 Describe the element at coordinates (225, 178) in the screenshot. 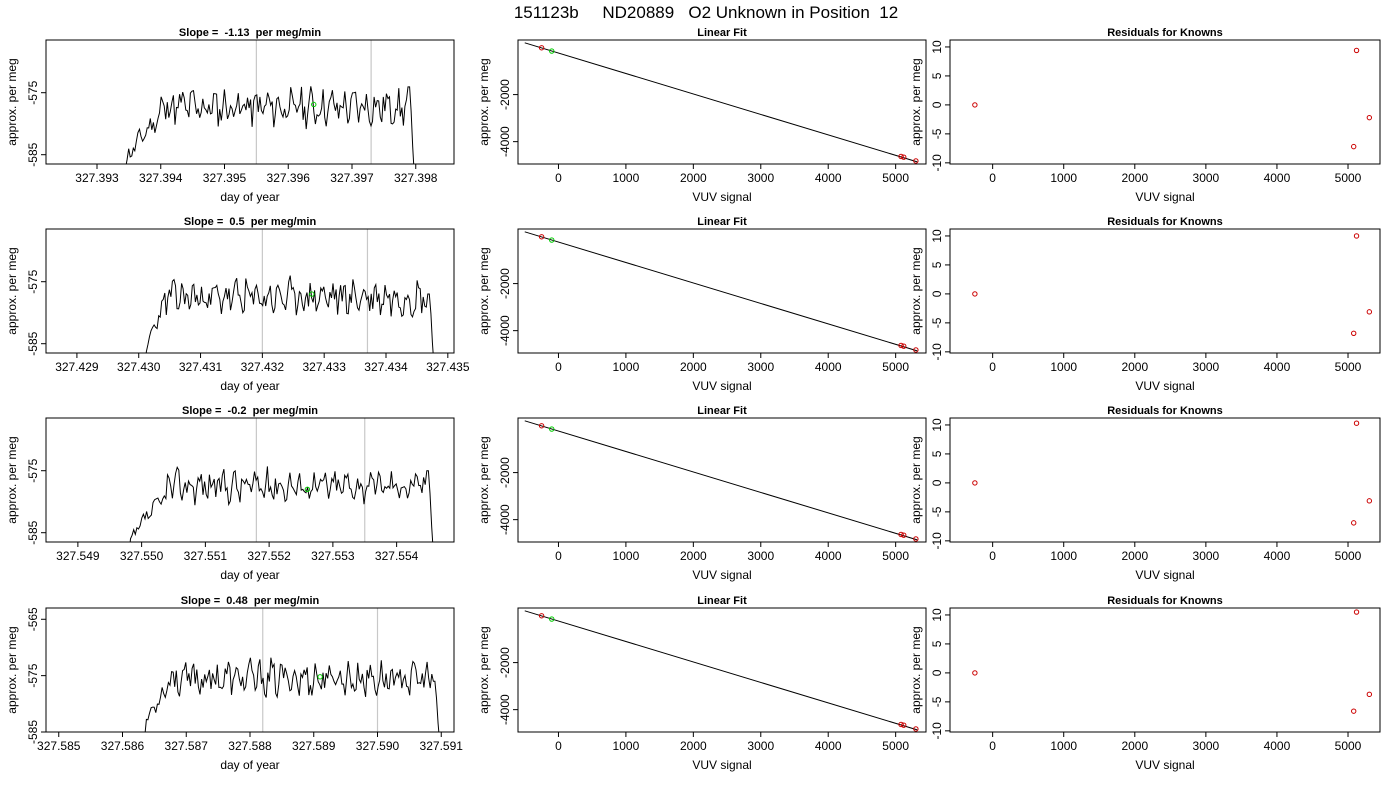

I see `x-tick-label: 327.395` at that location.